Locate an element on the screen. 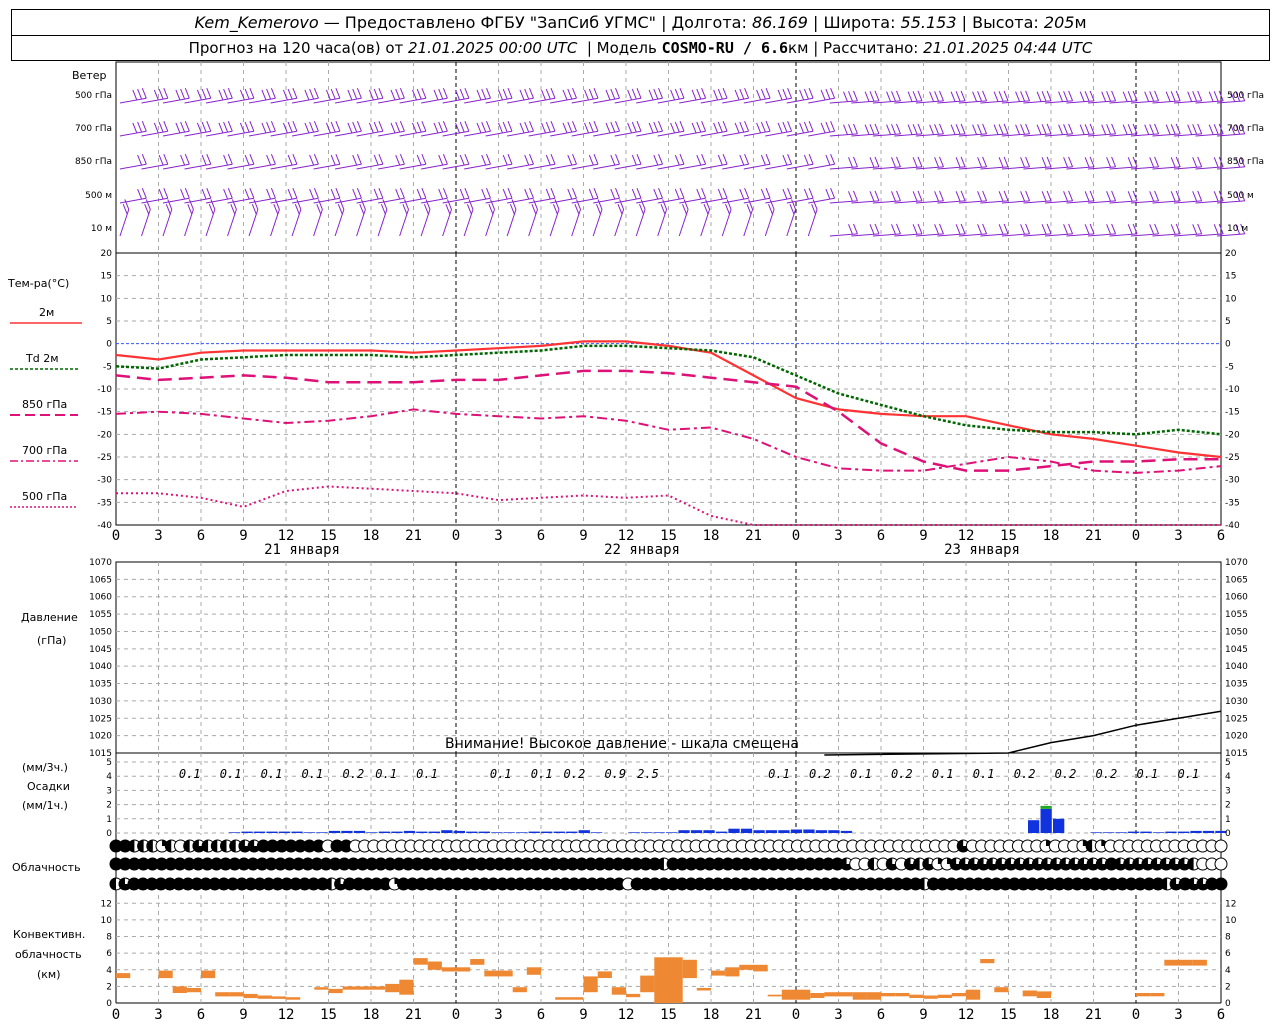 The height and width of the screenshot is (1024, 1280). conv-ytick-right: 12 is located at coordinates (1230, 904).